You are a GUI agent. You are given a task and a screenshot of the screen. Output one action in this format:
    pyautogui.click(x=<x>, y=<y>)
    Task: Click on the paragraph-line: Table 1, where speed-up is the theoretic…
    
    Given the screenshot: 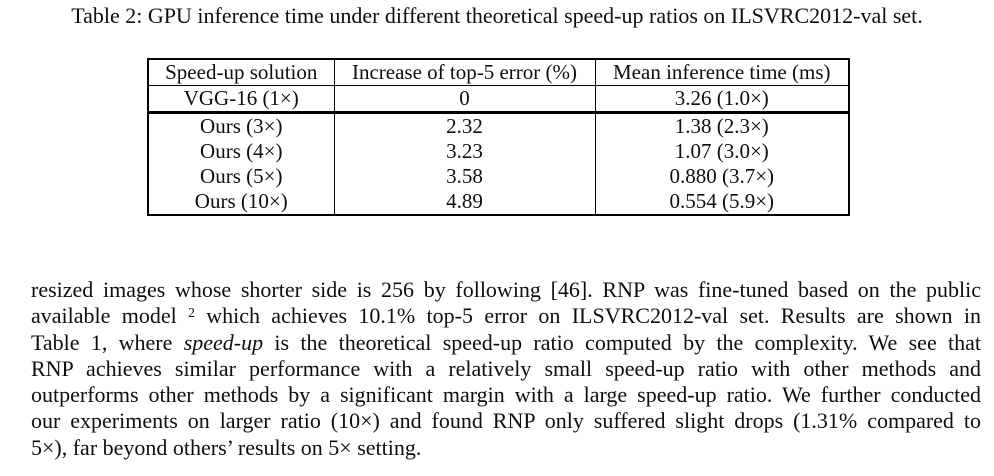 What is the action you would take?
    pyautogui.click(x=506, y=343)
    